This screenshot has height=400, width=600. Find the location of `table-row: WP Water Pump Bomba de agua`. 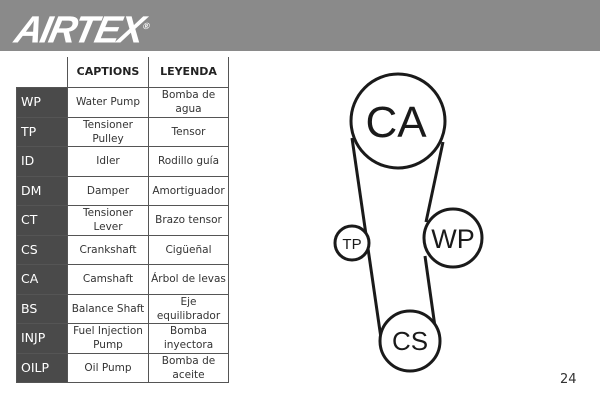

table-row: WP Water Pump Bomba de agua is located at coordinates (122, 102).